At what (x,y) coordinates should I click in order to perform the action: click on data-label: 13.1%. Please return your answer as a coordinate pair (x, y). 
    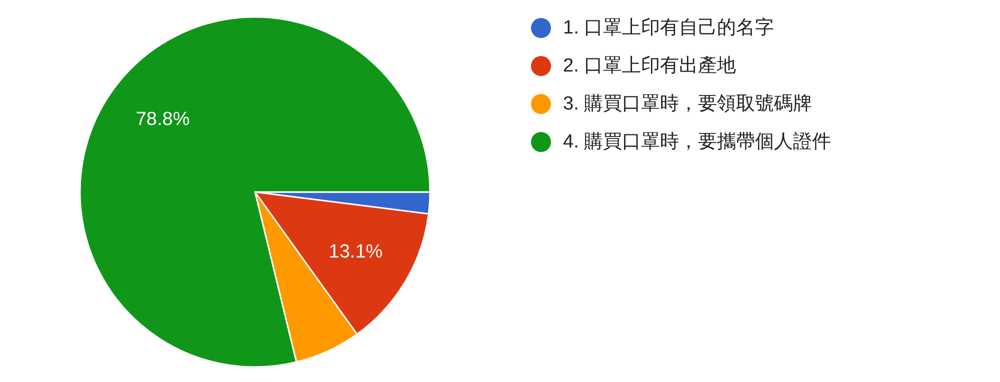
    Looking at the image, I should click on (355, 252).